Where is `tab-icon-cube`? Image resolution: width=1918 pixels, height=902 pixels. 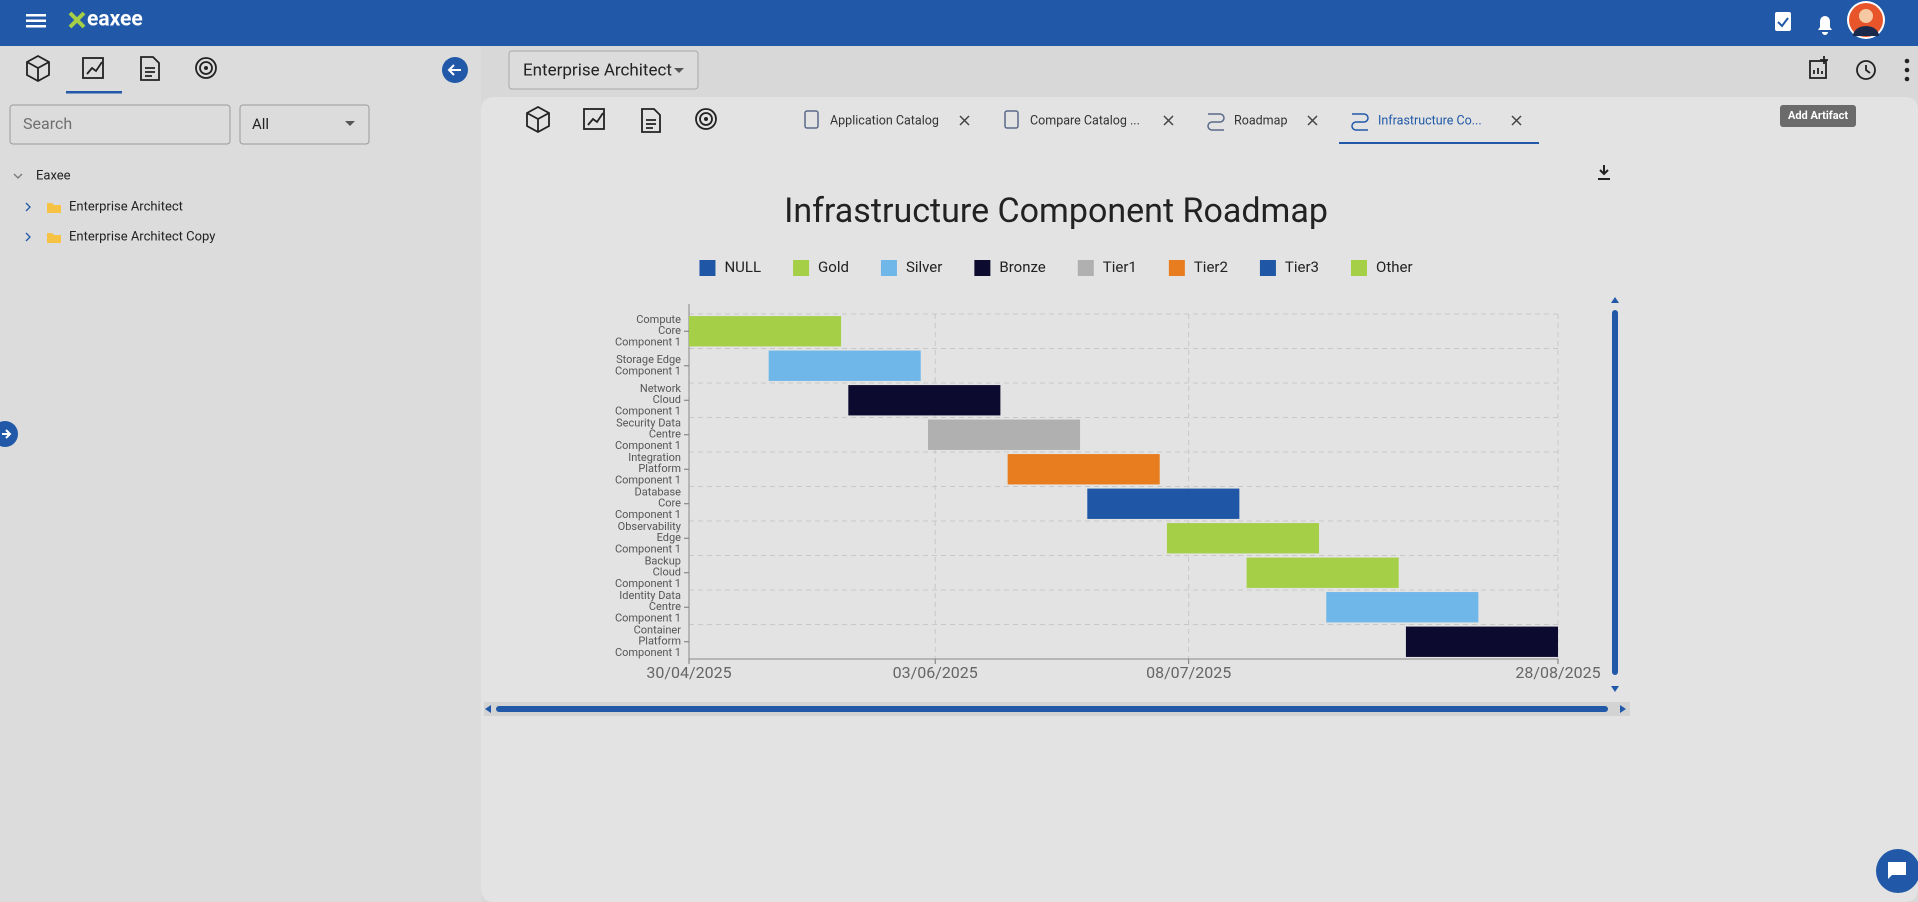
tab-icon-cube is located at coordinates (38, 68).